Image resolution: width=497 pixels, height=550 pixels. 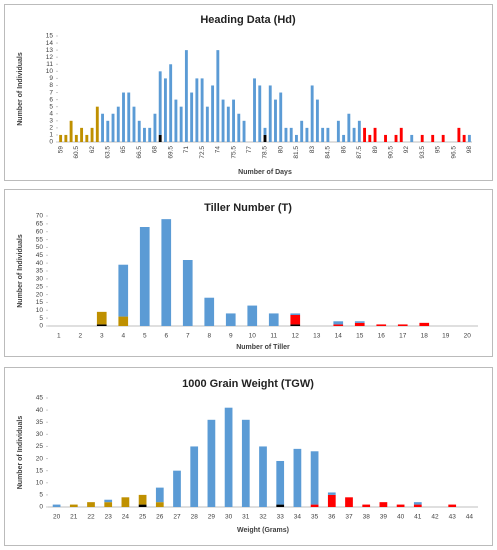 I want to click on x-tick-label: 34, so click(x=298, y=517).